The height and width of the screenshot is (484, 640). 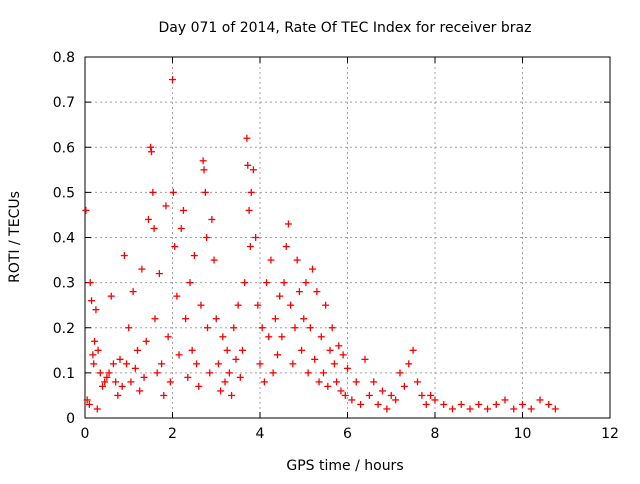 I want to click on y-tick-label: 0, so click(x=70, y=419).